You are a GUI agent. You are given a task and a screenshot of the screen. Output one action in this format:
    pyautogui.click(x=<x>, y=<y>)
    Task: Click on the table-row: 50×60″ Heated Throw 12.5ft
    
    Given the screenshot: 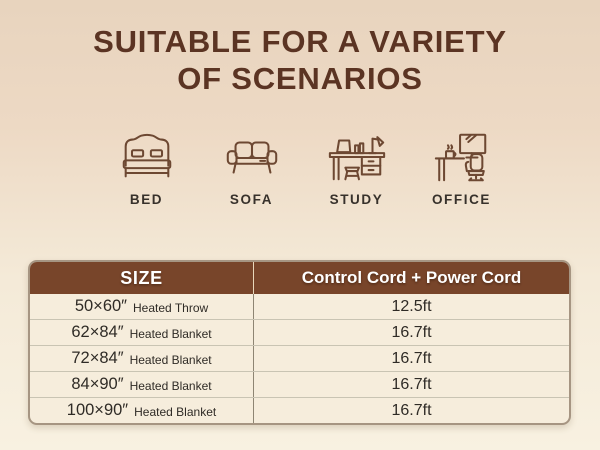 What is the action you would take?
    pyautogui.click(x=299, y=306)
    